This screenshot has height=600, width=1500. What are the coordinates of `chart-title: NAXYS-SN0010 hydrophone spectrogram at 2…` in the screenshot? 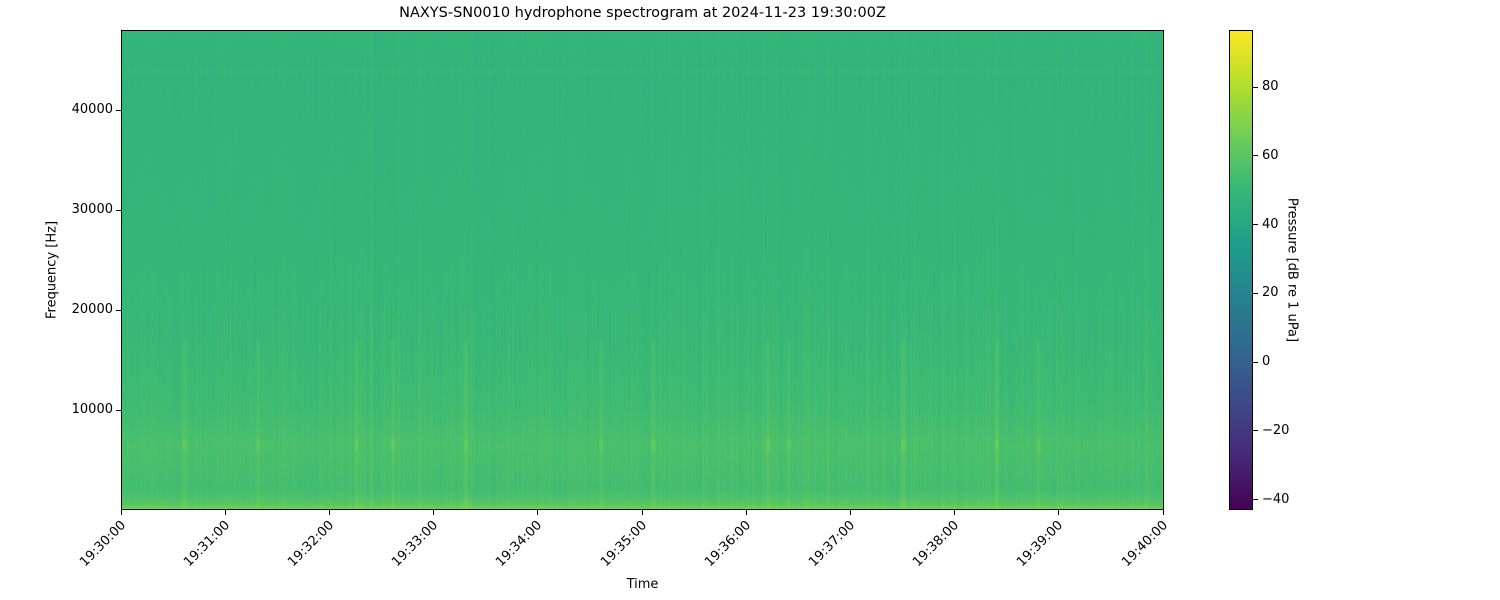 It's located at (642, 13).